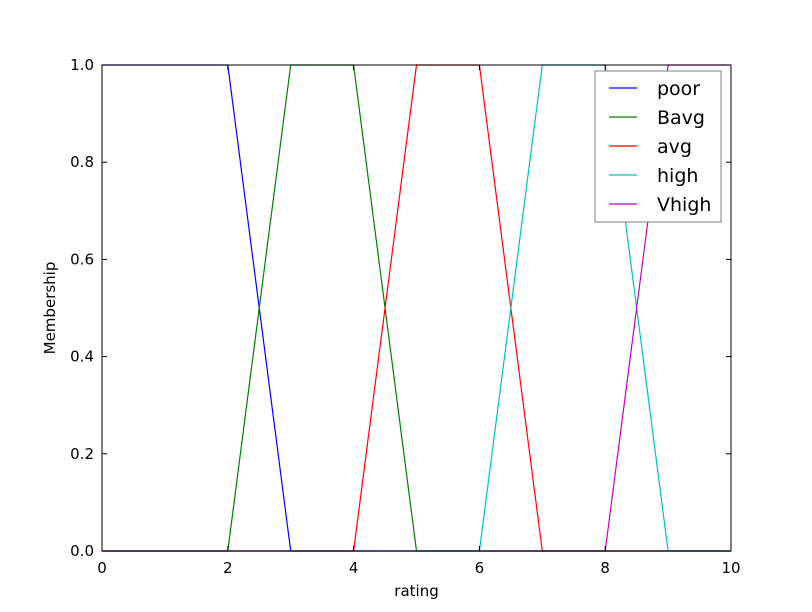 The width and height of the screenshot is (812, 612). Describe the element at coordinates (50, 308) in the screenshot. I see `y-axis-label: Membership` at that location.